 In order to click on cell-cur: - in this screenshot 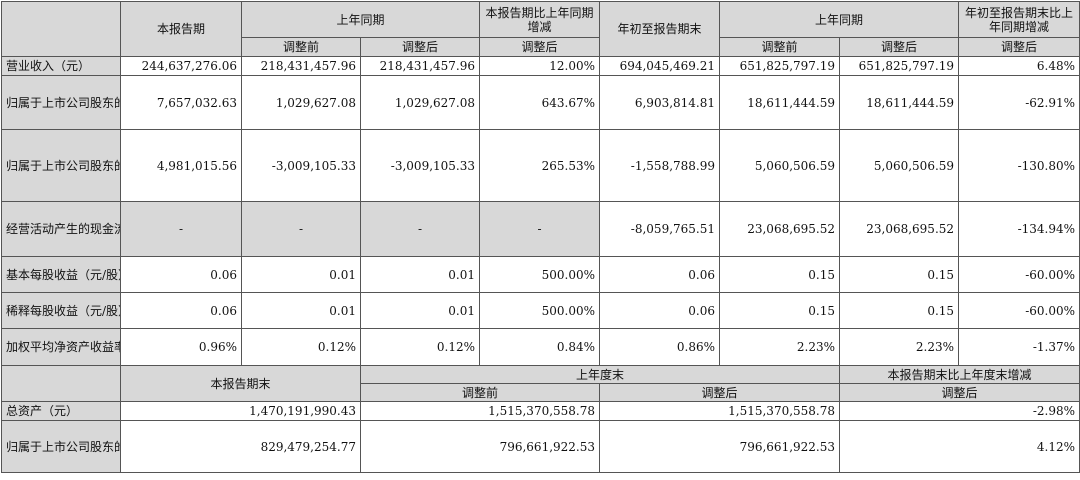, I will do `click(181, 229)`.